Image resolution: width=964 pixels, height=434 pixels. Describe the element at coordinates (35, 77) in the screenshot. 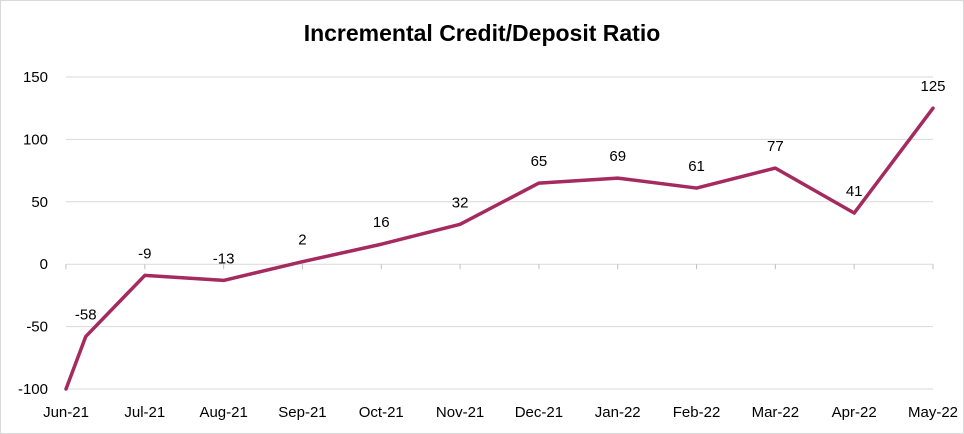

I see `y-tick-label: 150` at that location.